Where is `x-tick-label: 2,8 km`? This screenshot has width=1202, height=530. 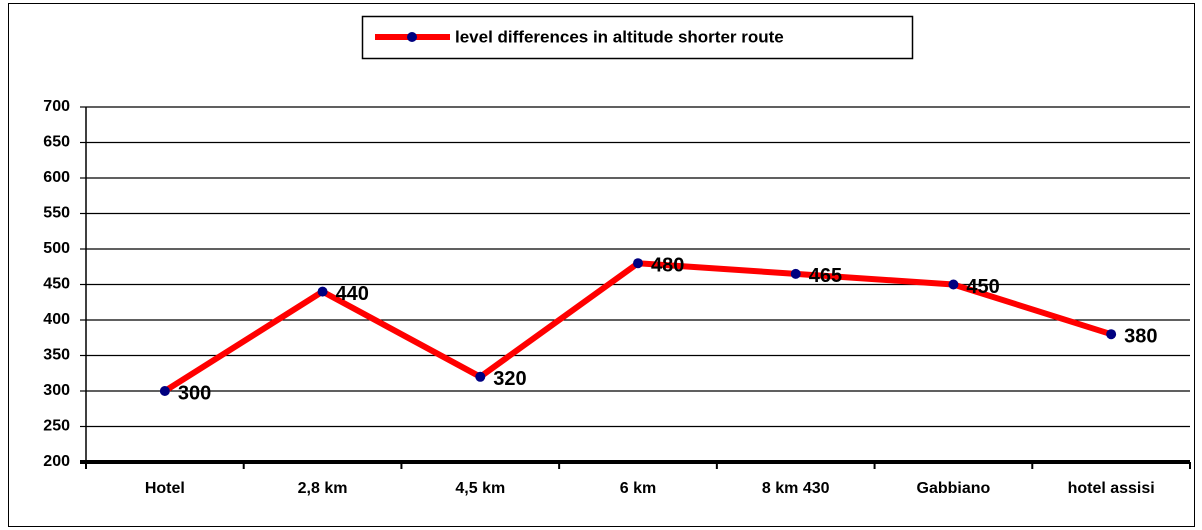
x-tick-label: 2,8 km is located at coordinates (323, 488).